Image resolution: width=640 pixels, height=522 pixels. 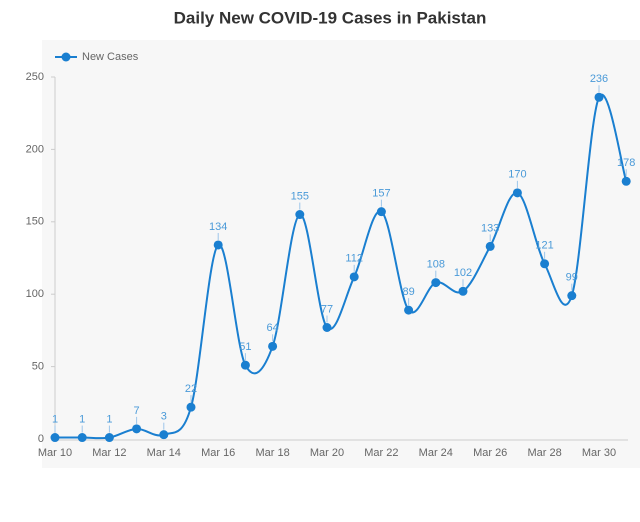 What do you see at coordinates (381, 453) in the screenshot?
I see `x-tick-label: Mar 22` at bounding box center [381, 453].